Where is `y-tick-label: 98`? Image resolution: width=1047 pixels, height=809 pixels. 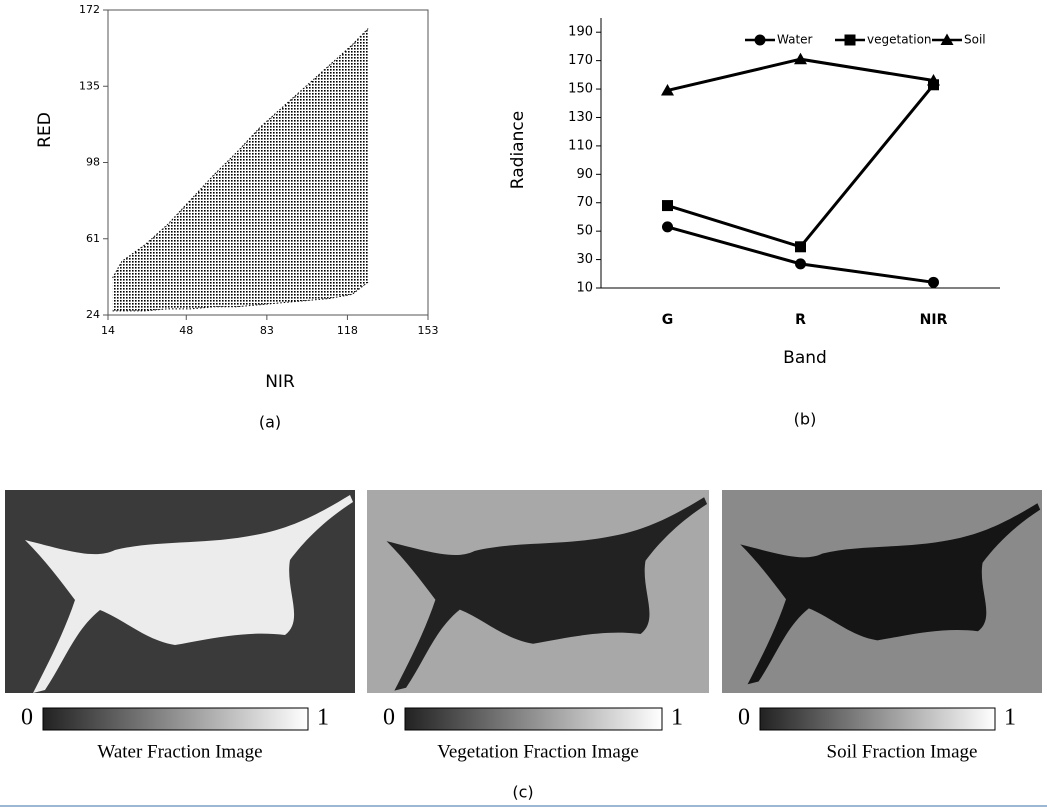
y-tick-label: 98 is located at coordinates (93, 162).